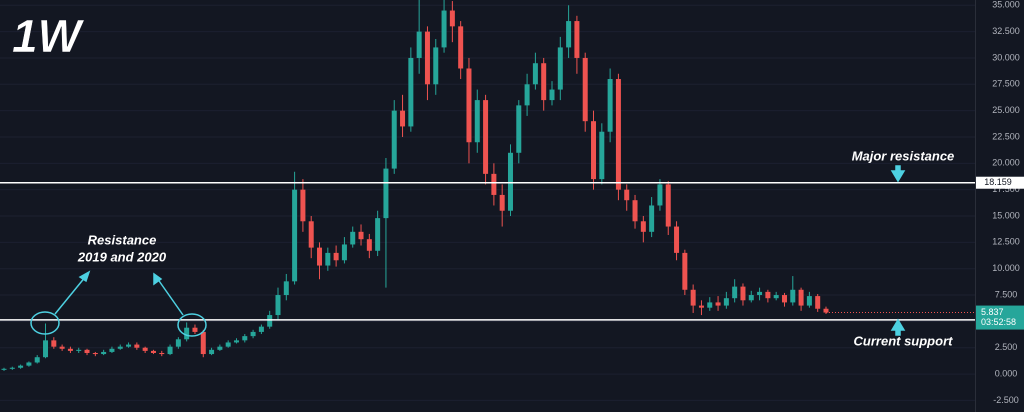  I want to click on level-tag, so click(1000, 182).